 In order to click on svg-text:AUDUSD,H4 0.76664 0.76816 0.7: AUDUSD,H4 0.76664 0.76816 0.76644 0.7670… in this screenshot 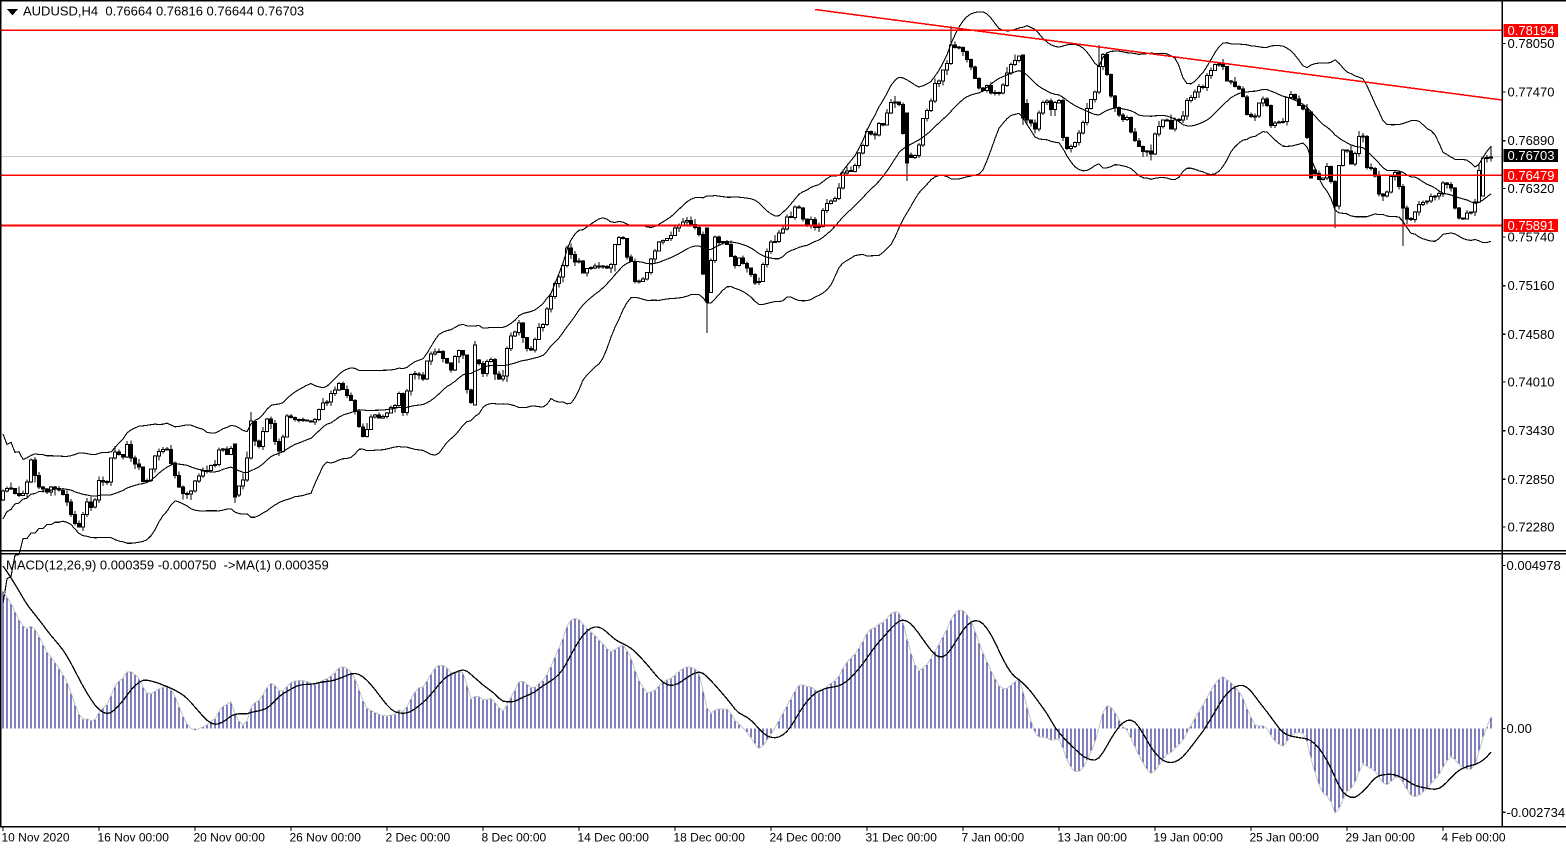, I will do `click(163, 11)`.